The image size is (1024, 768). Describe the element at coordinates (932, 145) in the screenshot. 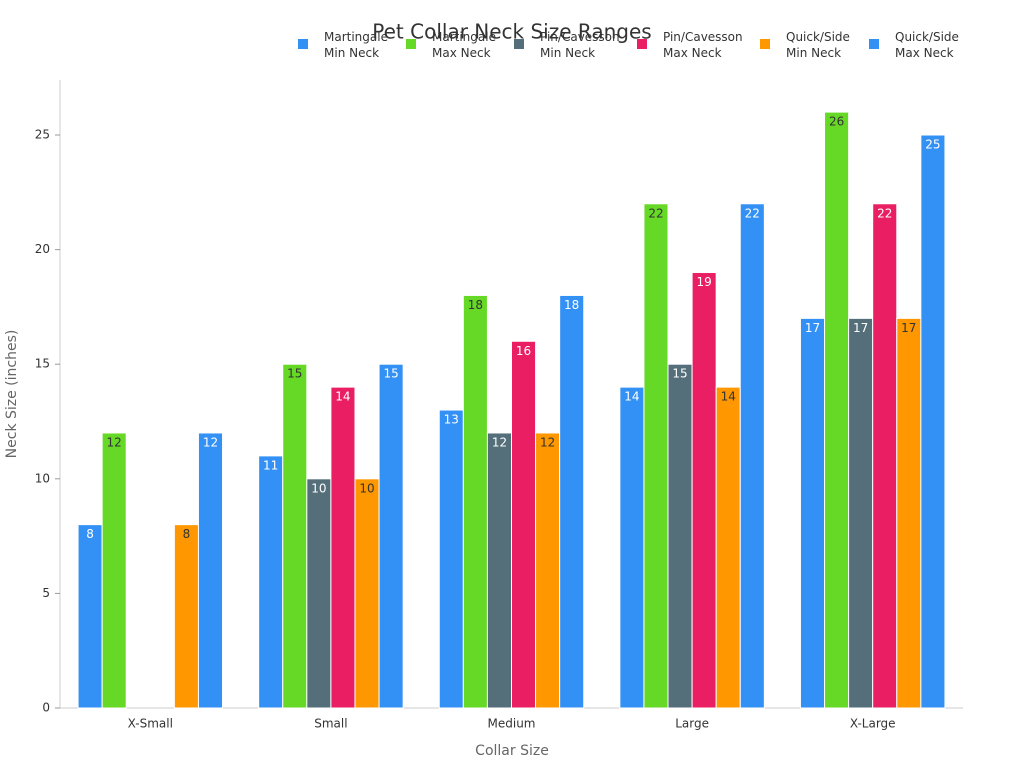

I see `data-label: 25` at that location.